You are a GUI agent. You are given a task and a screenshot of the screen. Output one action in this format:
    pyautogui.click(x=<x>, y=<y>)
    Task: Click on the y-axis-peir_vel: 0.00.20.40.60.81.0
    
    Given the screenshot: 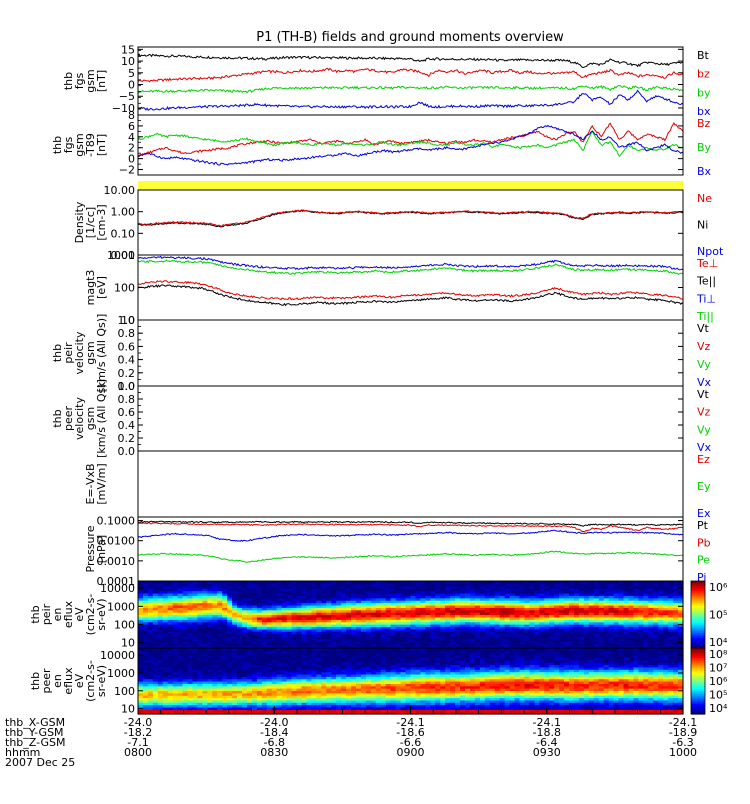 What is the action you would take?
    pyautogui.click(x=401, y=353)
    